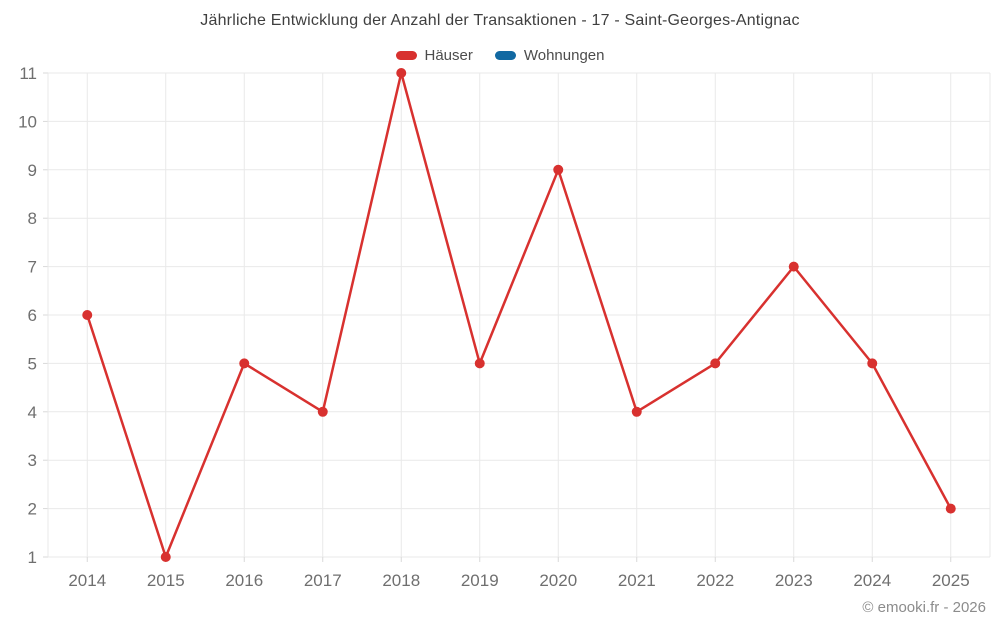 The width and height of the screenshot is (1000, 625). Describe the element at coordinates (32, 170) in the screenshot. I see `y-axis-label: 9` at that location.